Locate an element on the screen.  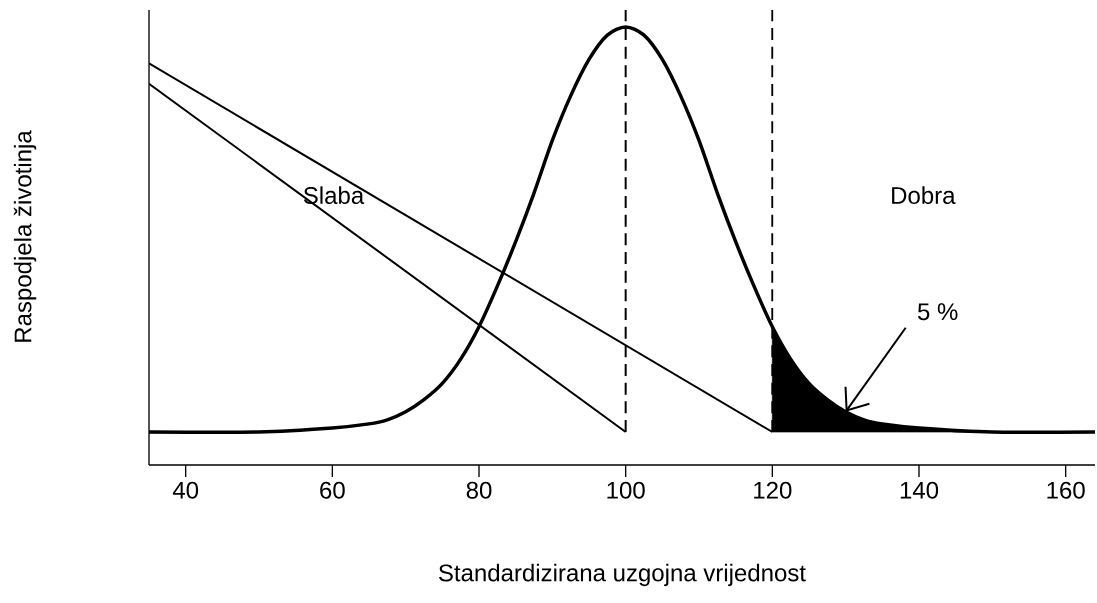
x-tick-label: 100 is located at coordinates (626, 490).